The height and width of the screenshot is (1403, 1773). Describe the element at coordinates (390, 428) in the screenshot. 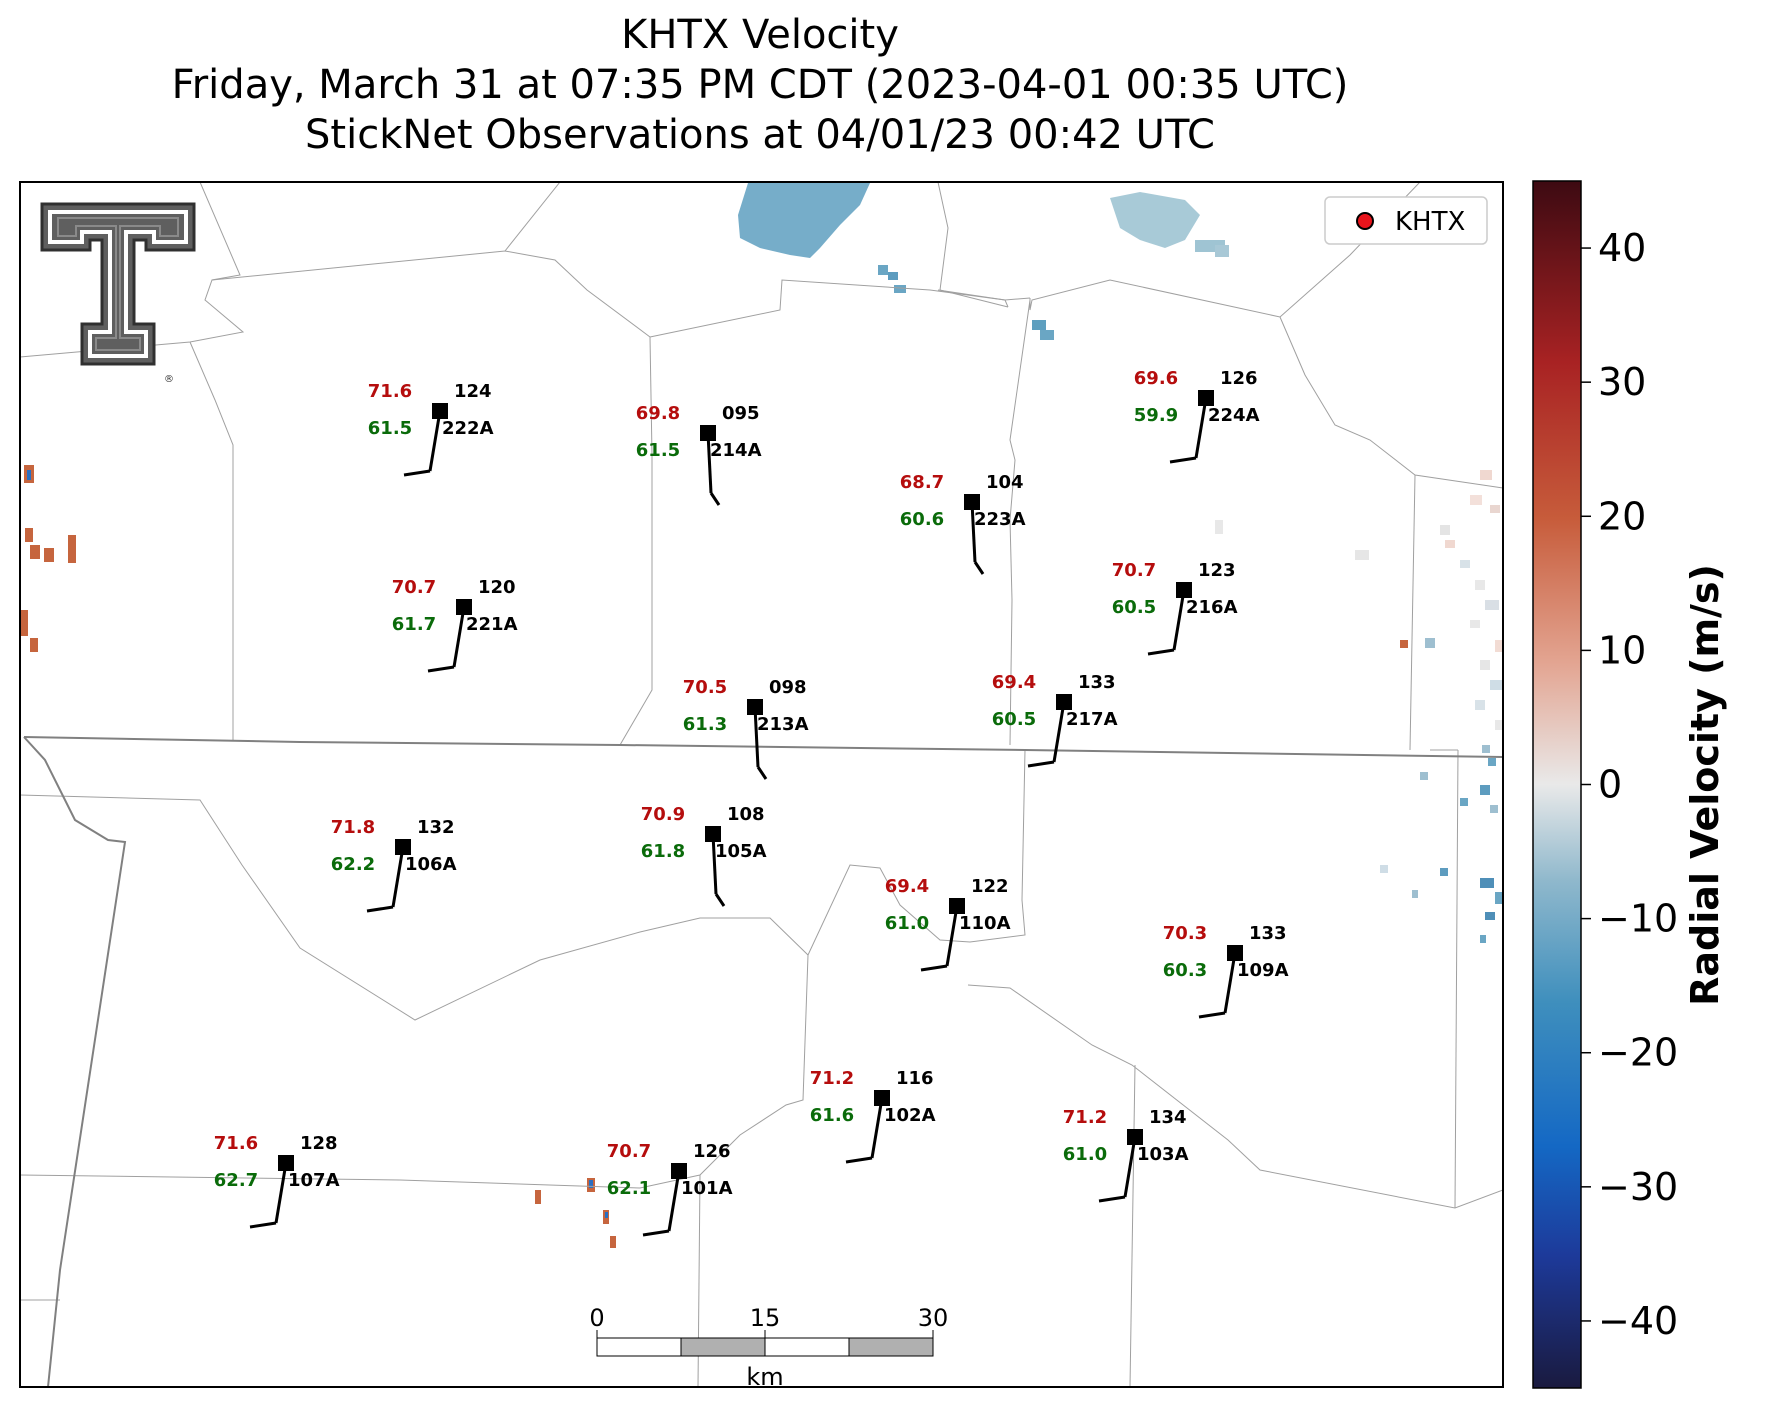

I see `station-dewpoint: 61.5` at that location.